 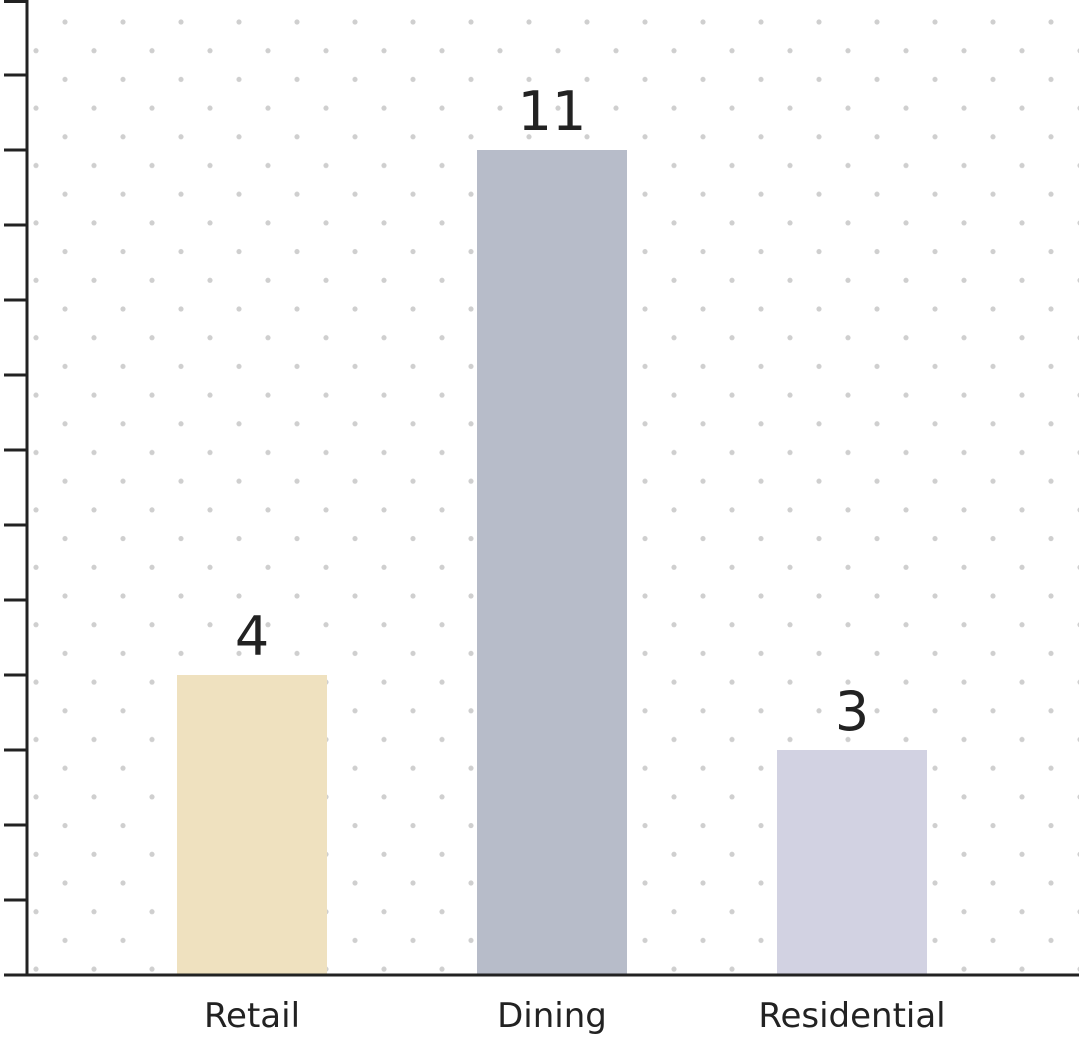 What do you see at coordinates (252, 1016) in the screenshot?
I see `x-tick-label: Retail` at bounding box center [252, 1016].